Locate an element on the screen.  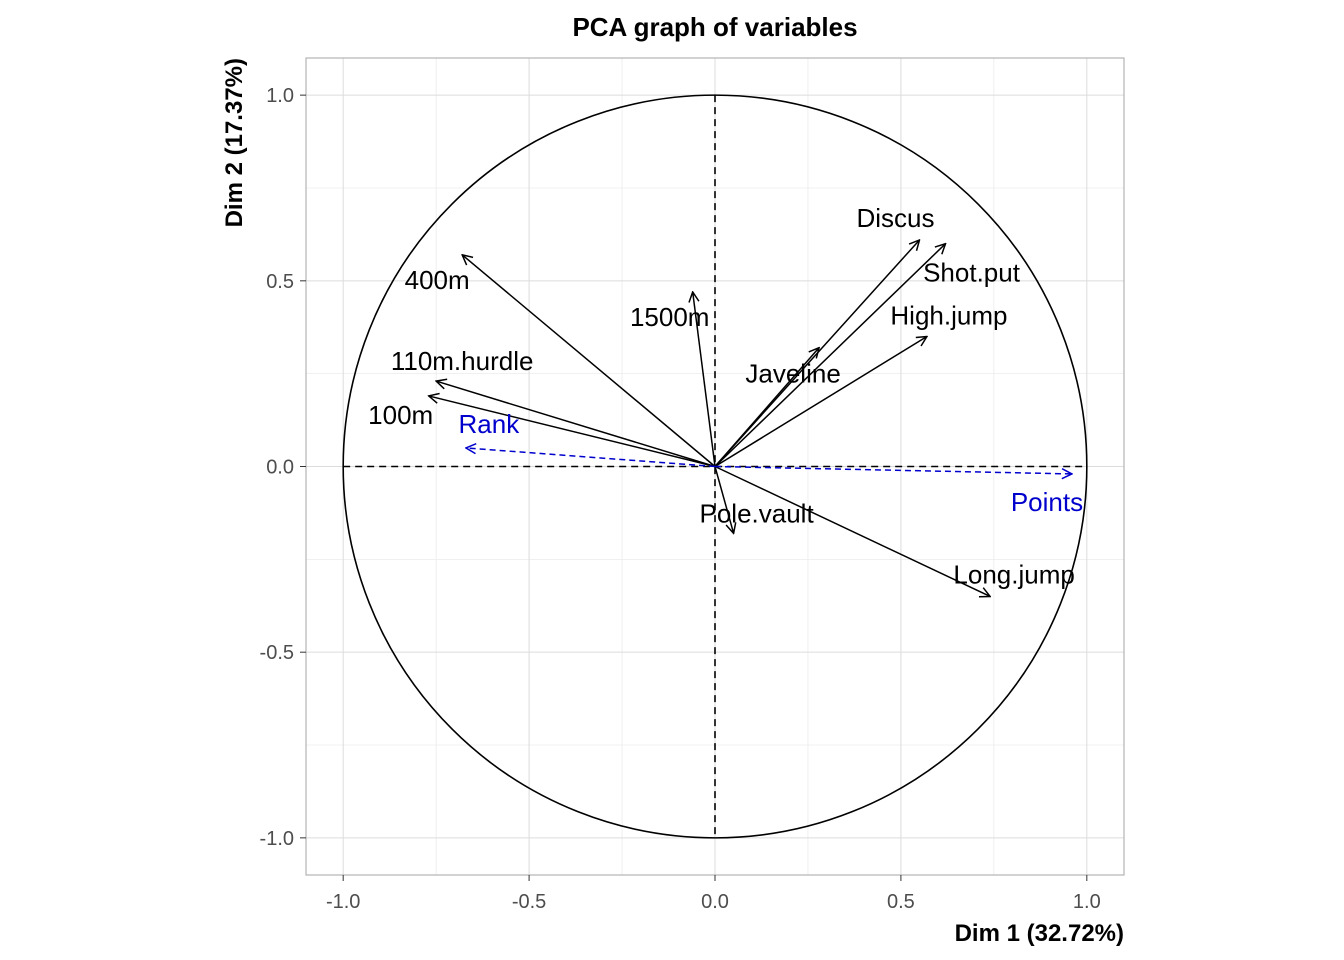
chart-title: PCA graph of variables is located at coordinates (714, 27).